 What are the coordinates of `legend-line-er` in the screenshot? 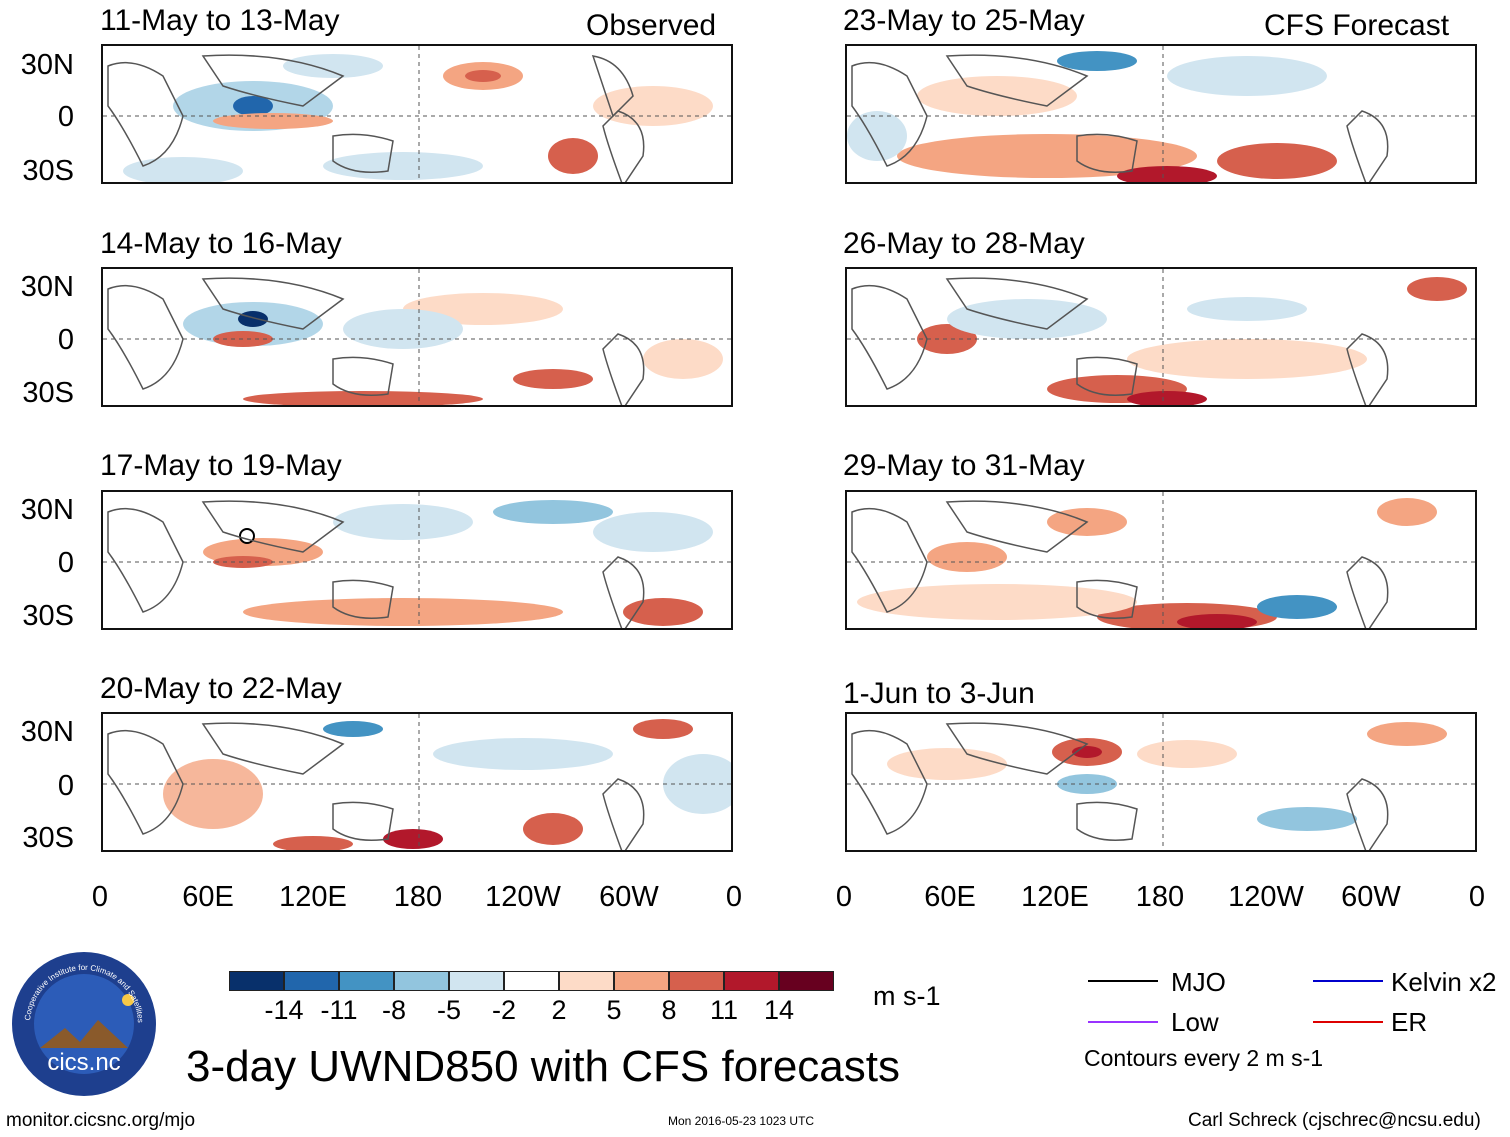 It's located at (1348, 1022).